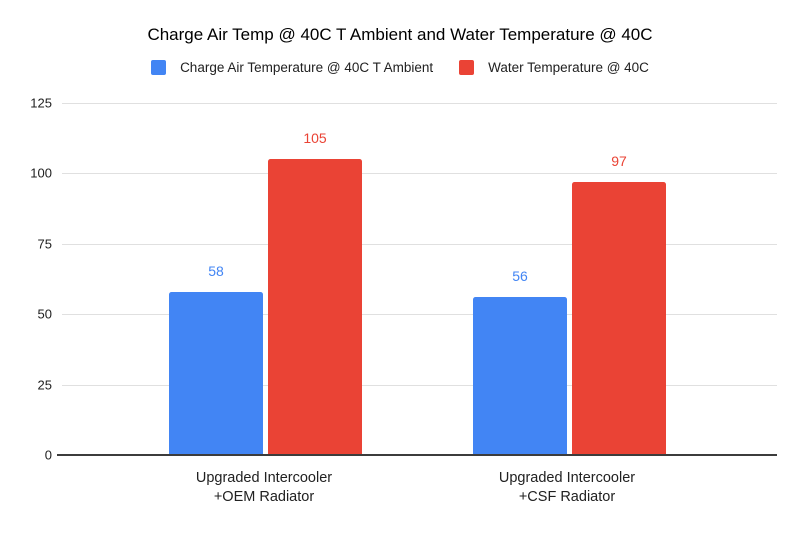 The height and width of the screenshot is (533, 800). I want to click on x-axis-line, so click(417, 455).